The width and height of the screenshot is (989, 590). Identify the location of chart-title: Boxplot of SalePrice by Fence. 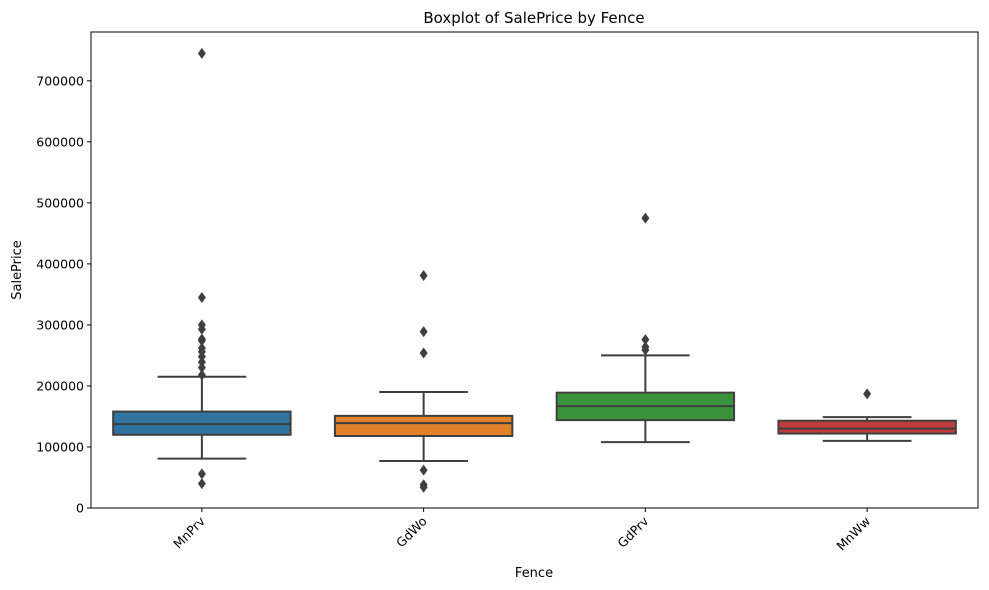
(533, 18).